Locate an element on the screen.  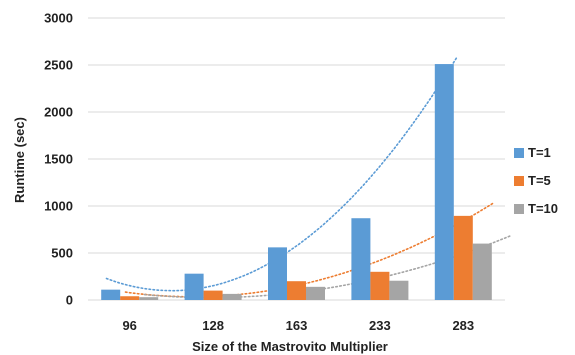
x-axis-title: Size of the Mastrovito Multiplier is located at coordinates (290, 346).